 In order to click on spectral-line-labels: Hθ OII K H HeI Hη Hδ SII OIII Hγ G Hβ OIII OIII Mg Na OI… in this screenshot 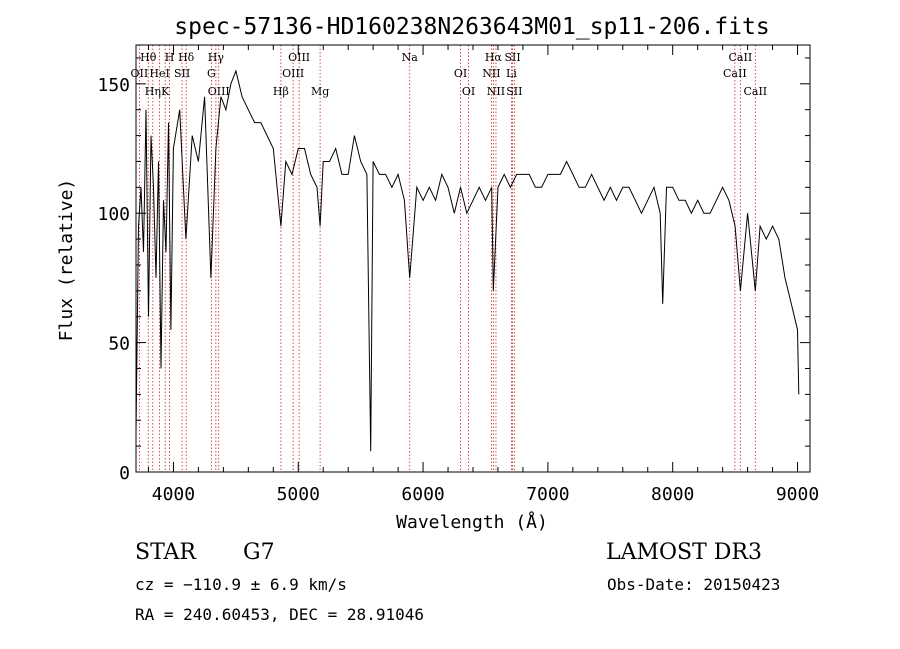, I will do `click(449, 74)`.